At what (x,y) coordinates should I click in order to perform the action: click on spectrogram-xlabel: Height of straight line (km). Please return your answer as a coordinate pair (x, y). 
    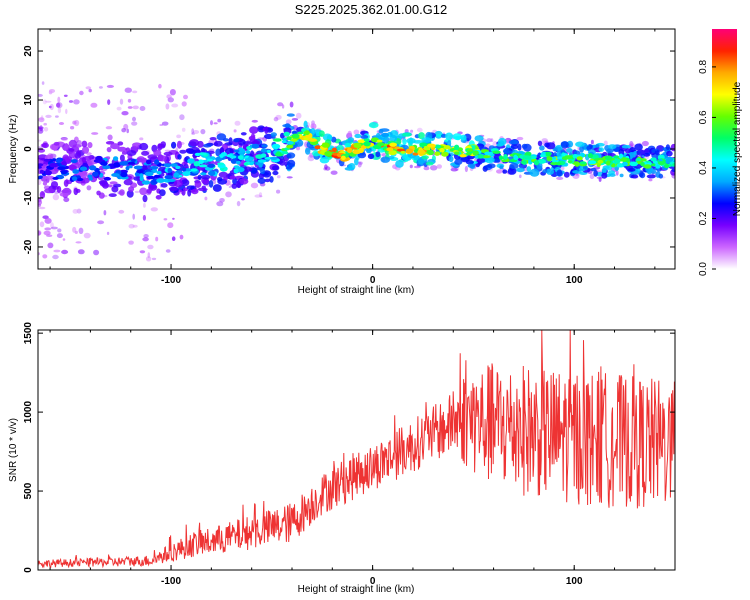
    Looking at the image, I should click on (356, 290).